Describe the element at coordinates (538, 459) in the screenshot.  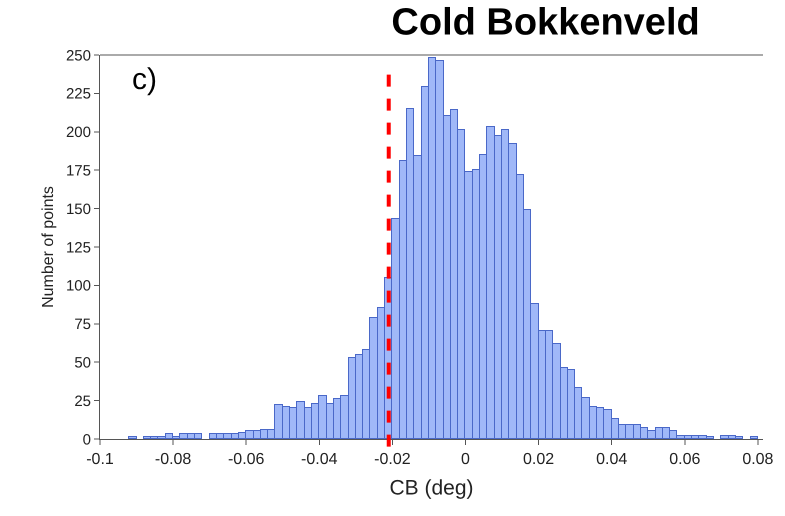
I see `x-tick-label: 0.02` at that location.